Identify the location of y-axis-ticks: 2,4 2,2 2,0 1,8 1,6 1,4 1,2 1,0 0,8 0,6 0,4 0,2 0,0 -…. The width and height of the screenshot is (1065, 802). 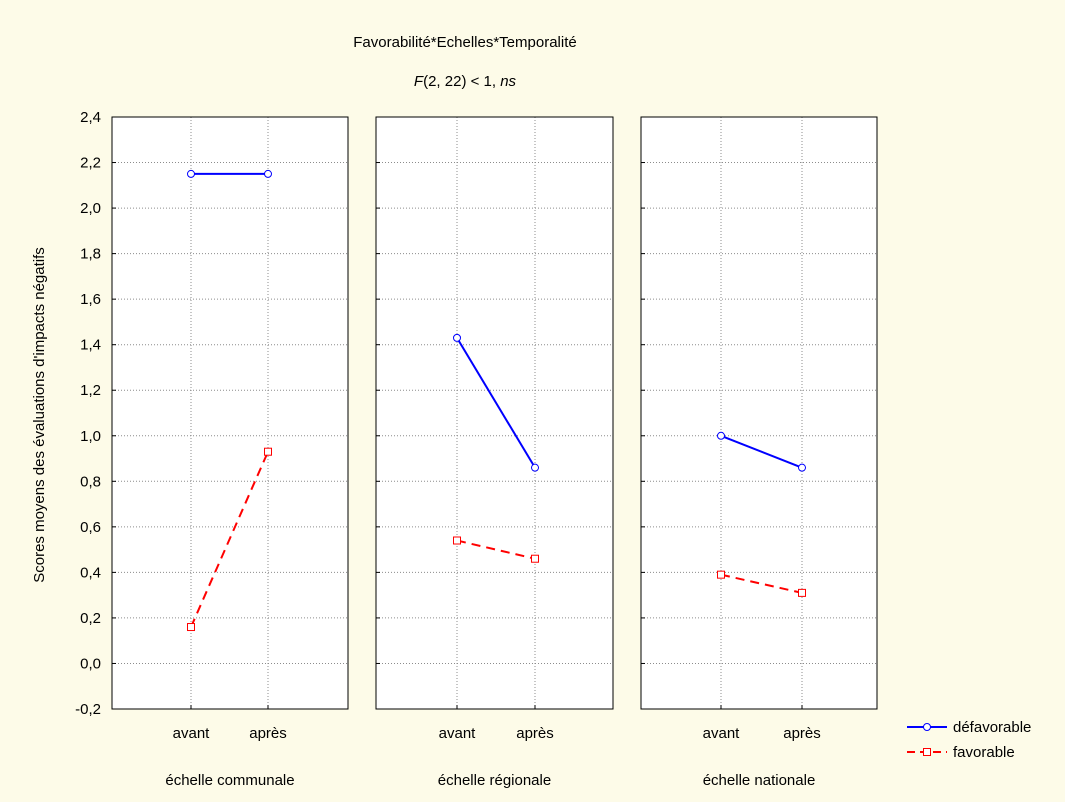
(88, 413).